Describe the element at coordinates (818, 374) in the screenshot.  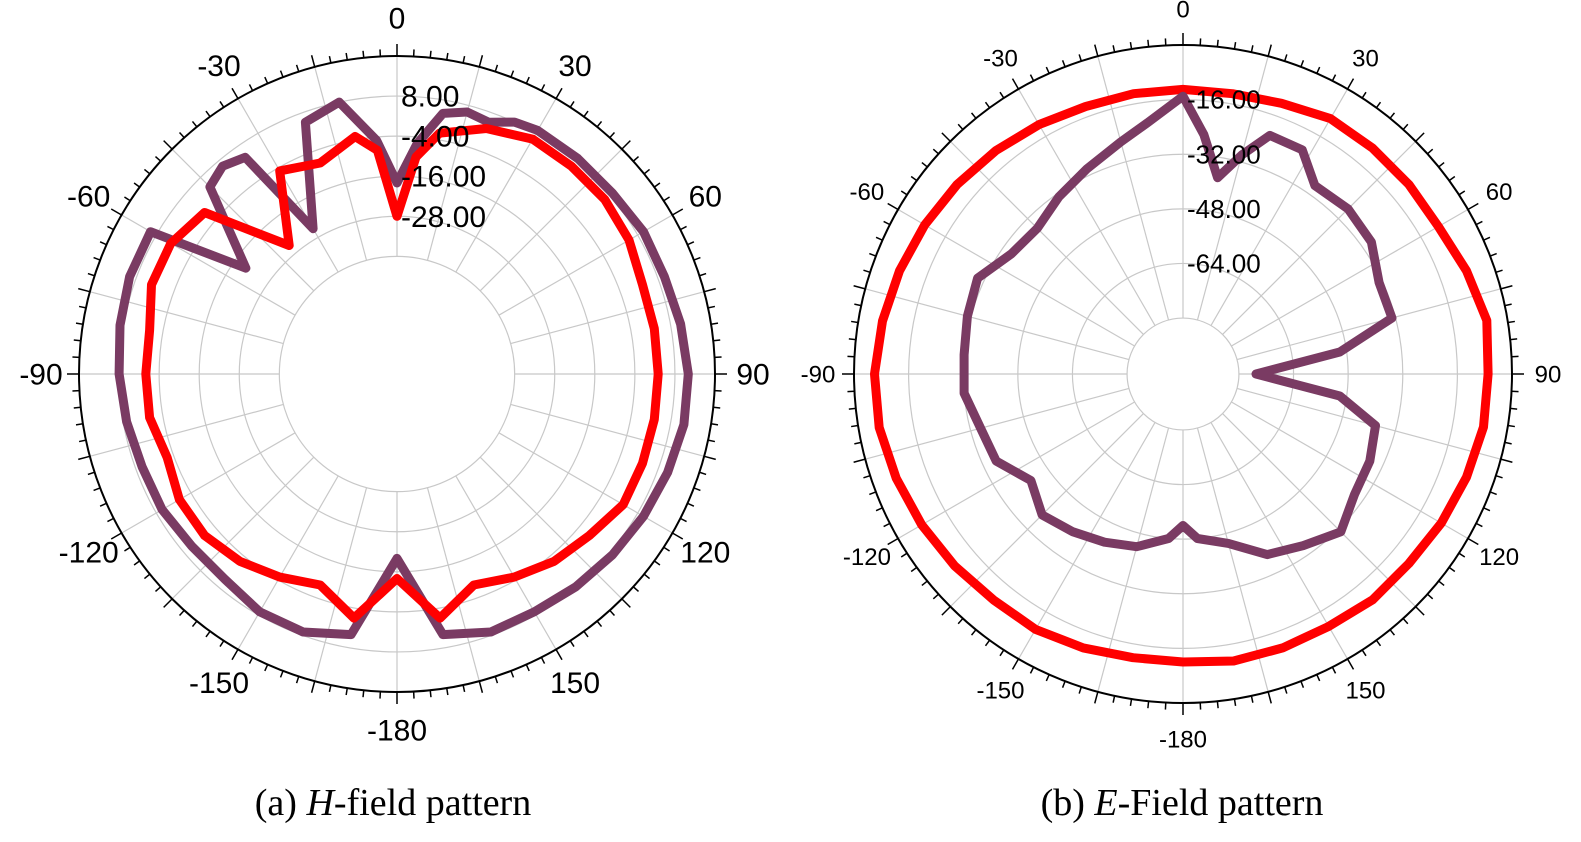
I see `angle-tick-label: -90` at that location.